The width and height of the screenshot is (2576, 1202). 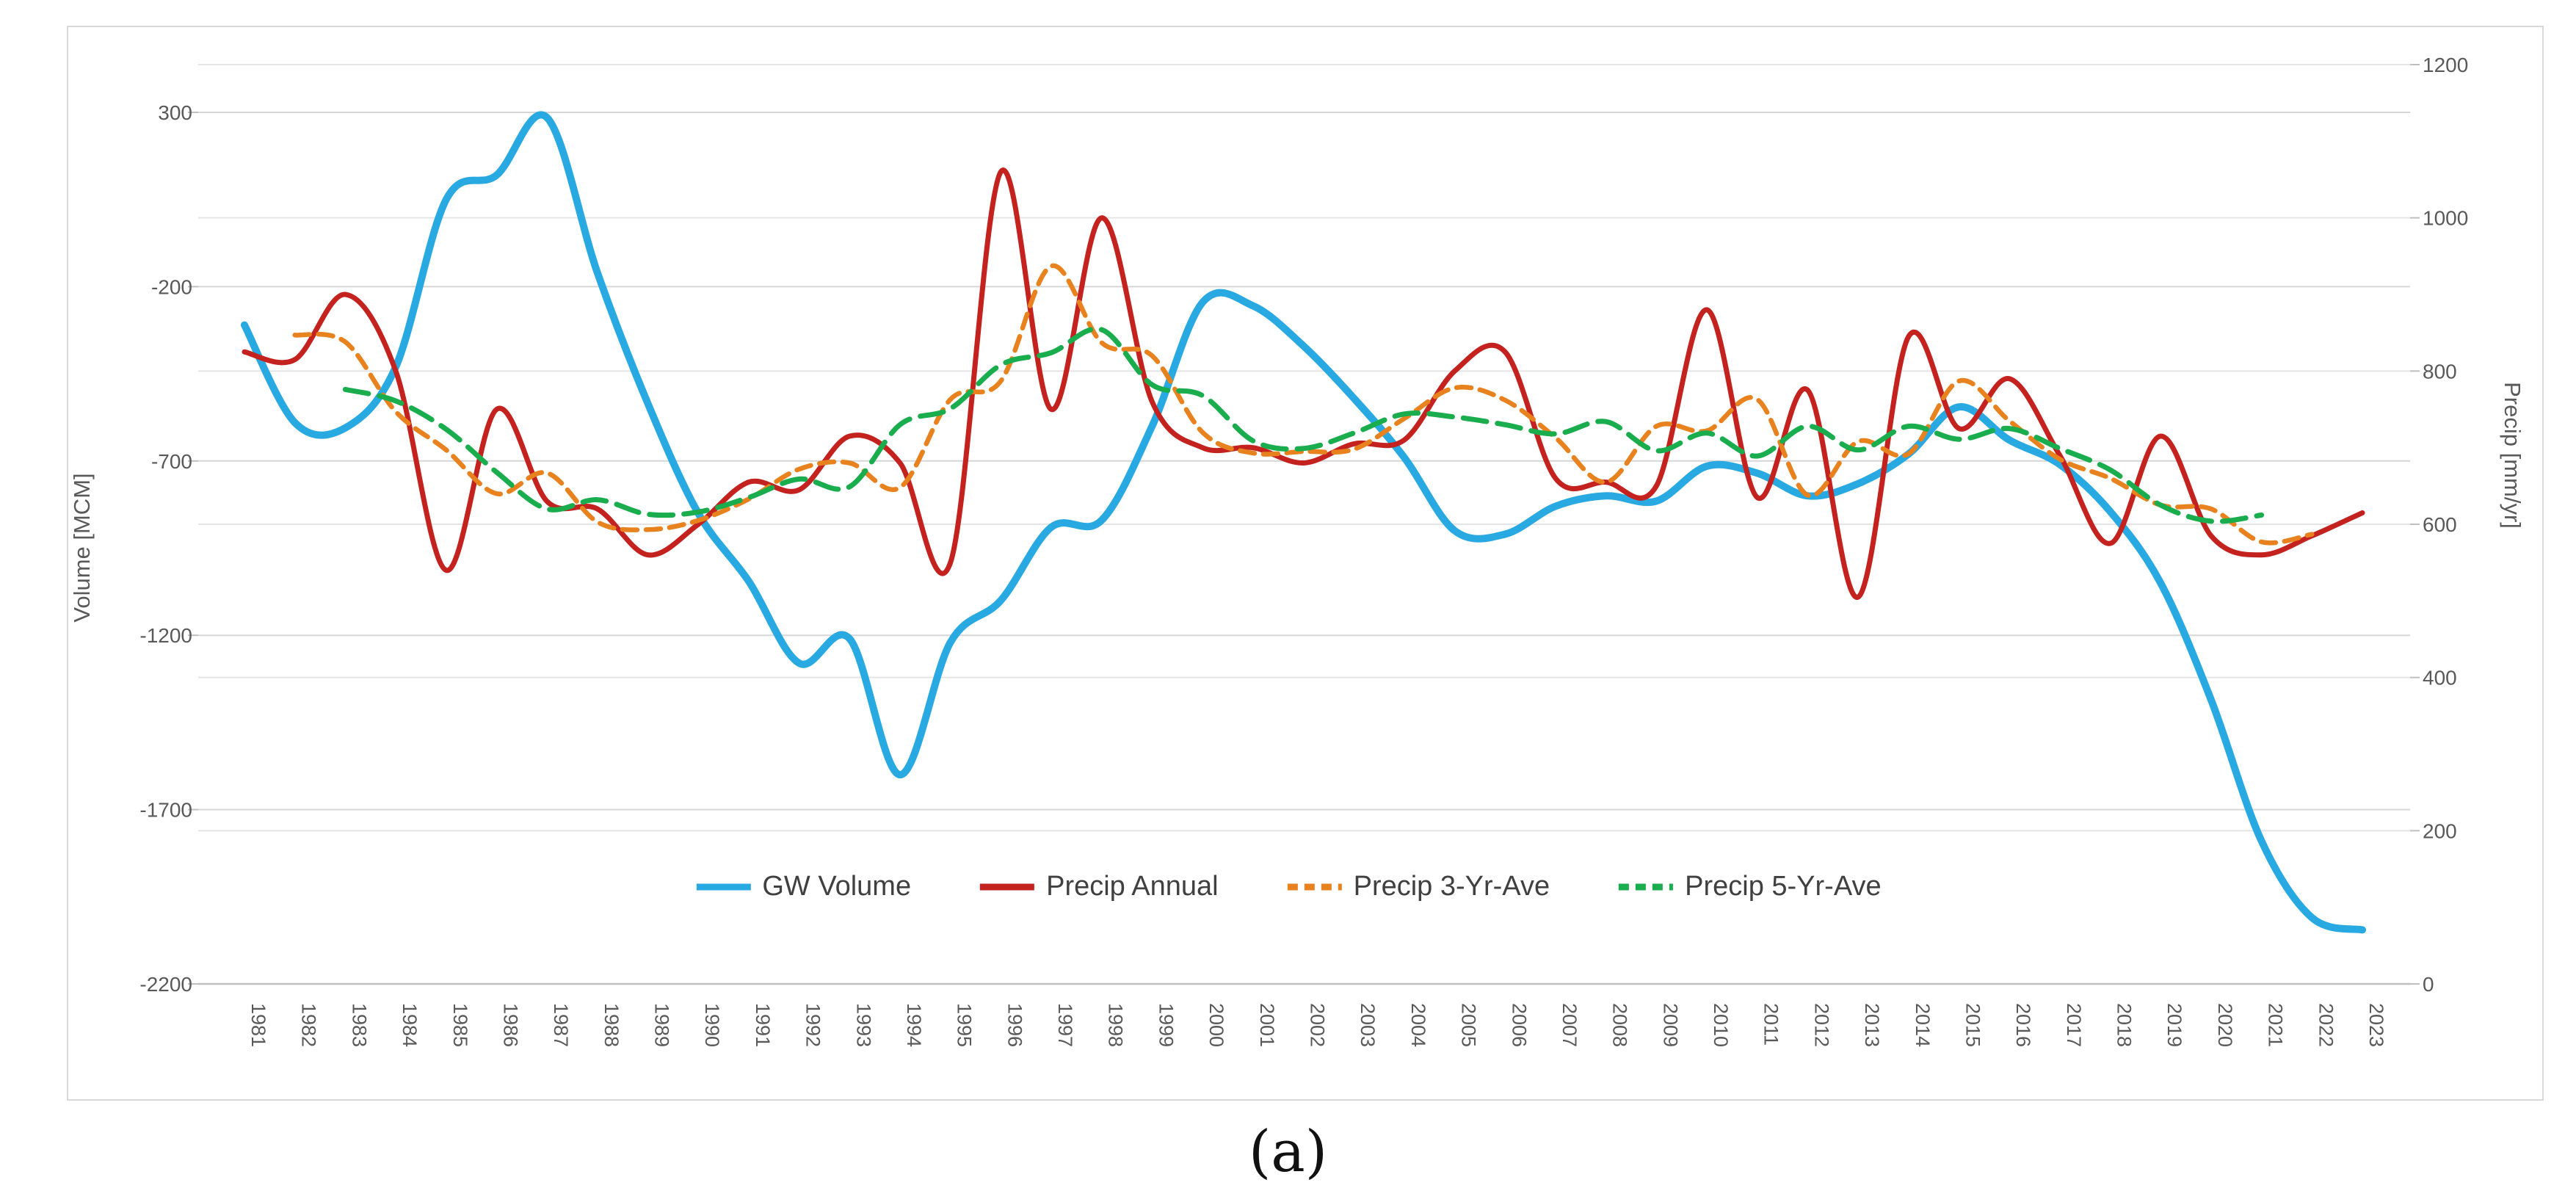 I want to click on x-axis-year-label: 1984, so click(x=410, y=1025).